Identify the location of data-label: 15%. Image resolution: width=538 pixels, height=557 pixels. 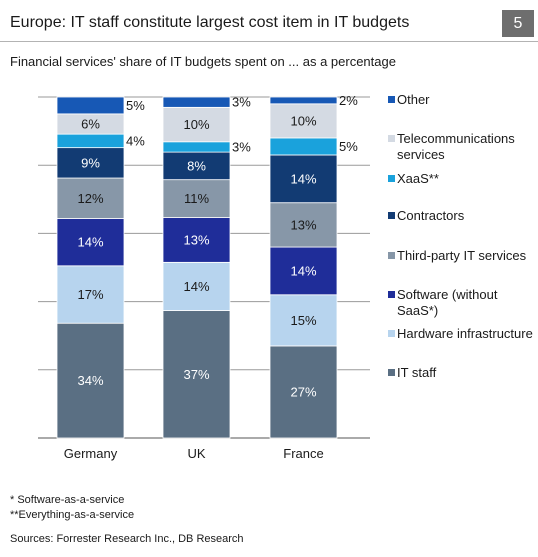
(303, 320).